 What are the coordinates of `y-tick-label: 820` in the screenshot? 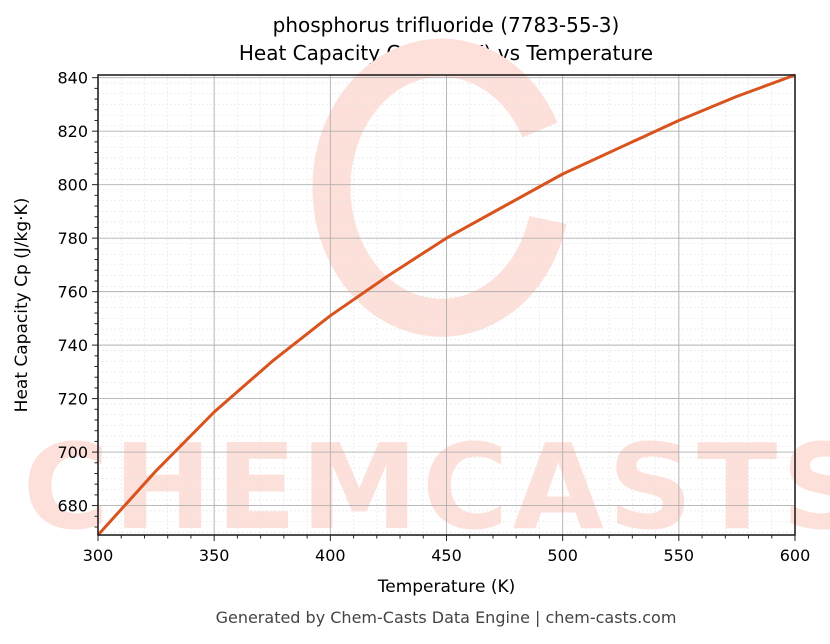 It's located at (72, 131).